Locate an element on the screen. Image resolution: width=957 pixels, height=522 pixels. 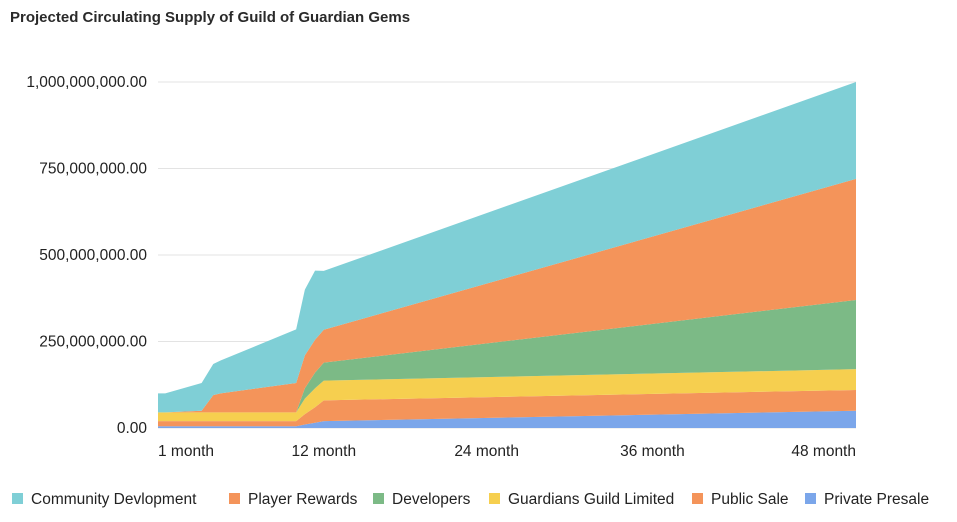
legend-label: Community Devlopment is located at coordinates (114, 499).